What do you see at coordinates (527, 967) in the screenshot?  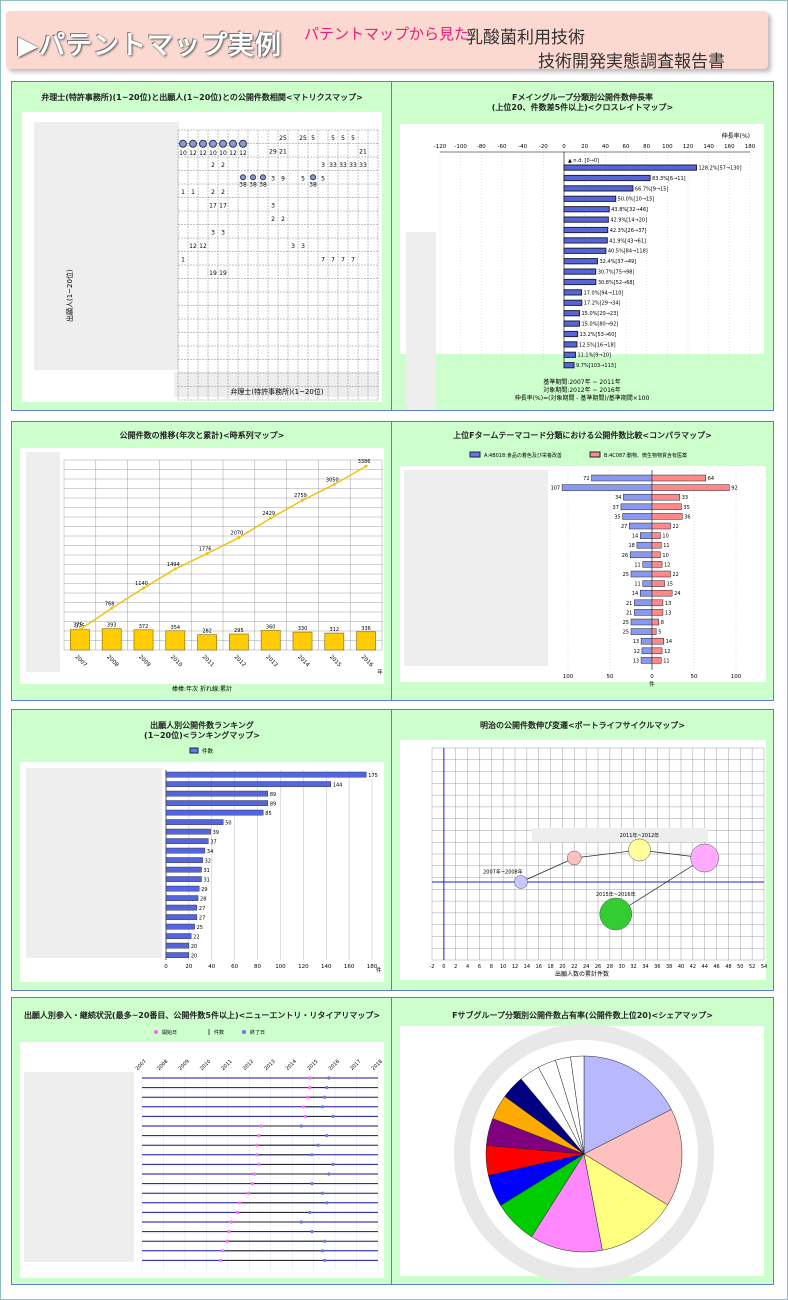 I see `x-tick-label: 14` at bounding box center [527, 967].